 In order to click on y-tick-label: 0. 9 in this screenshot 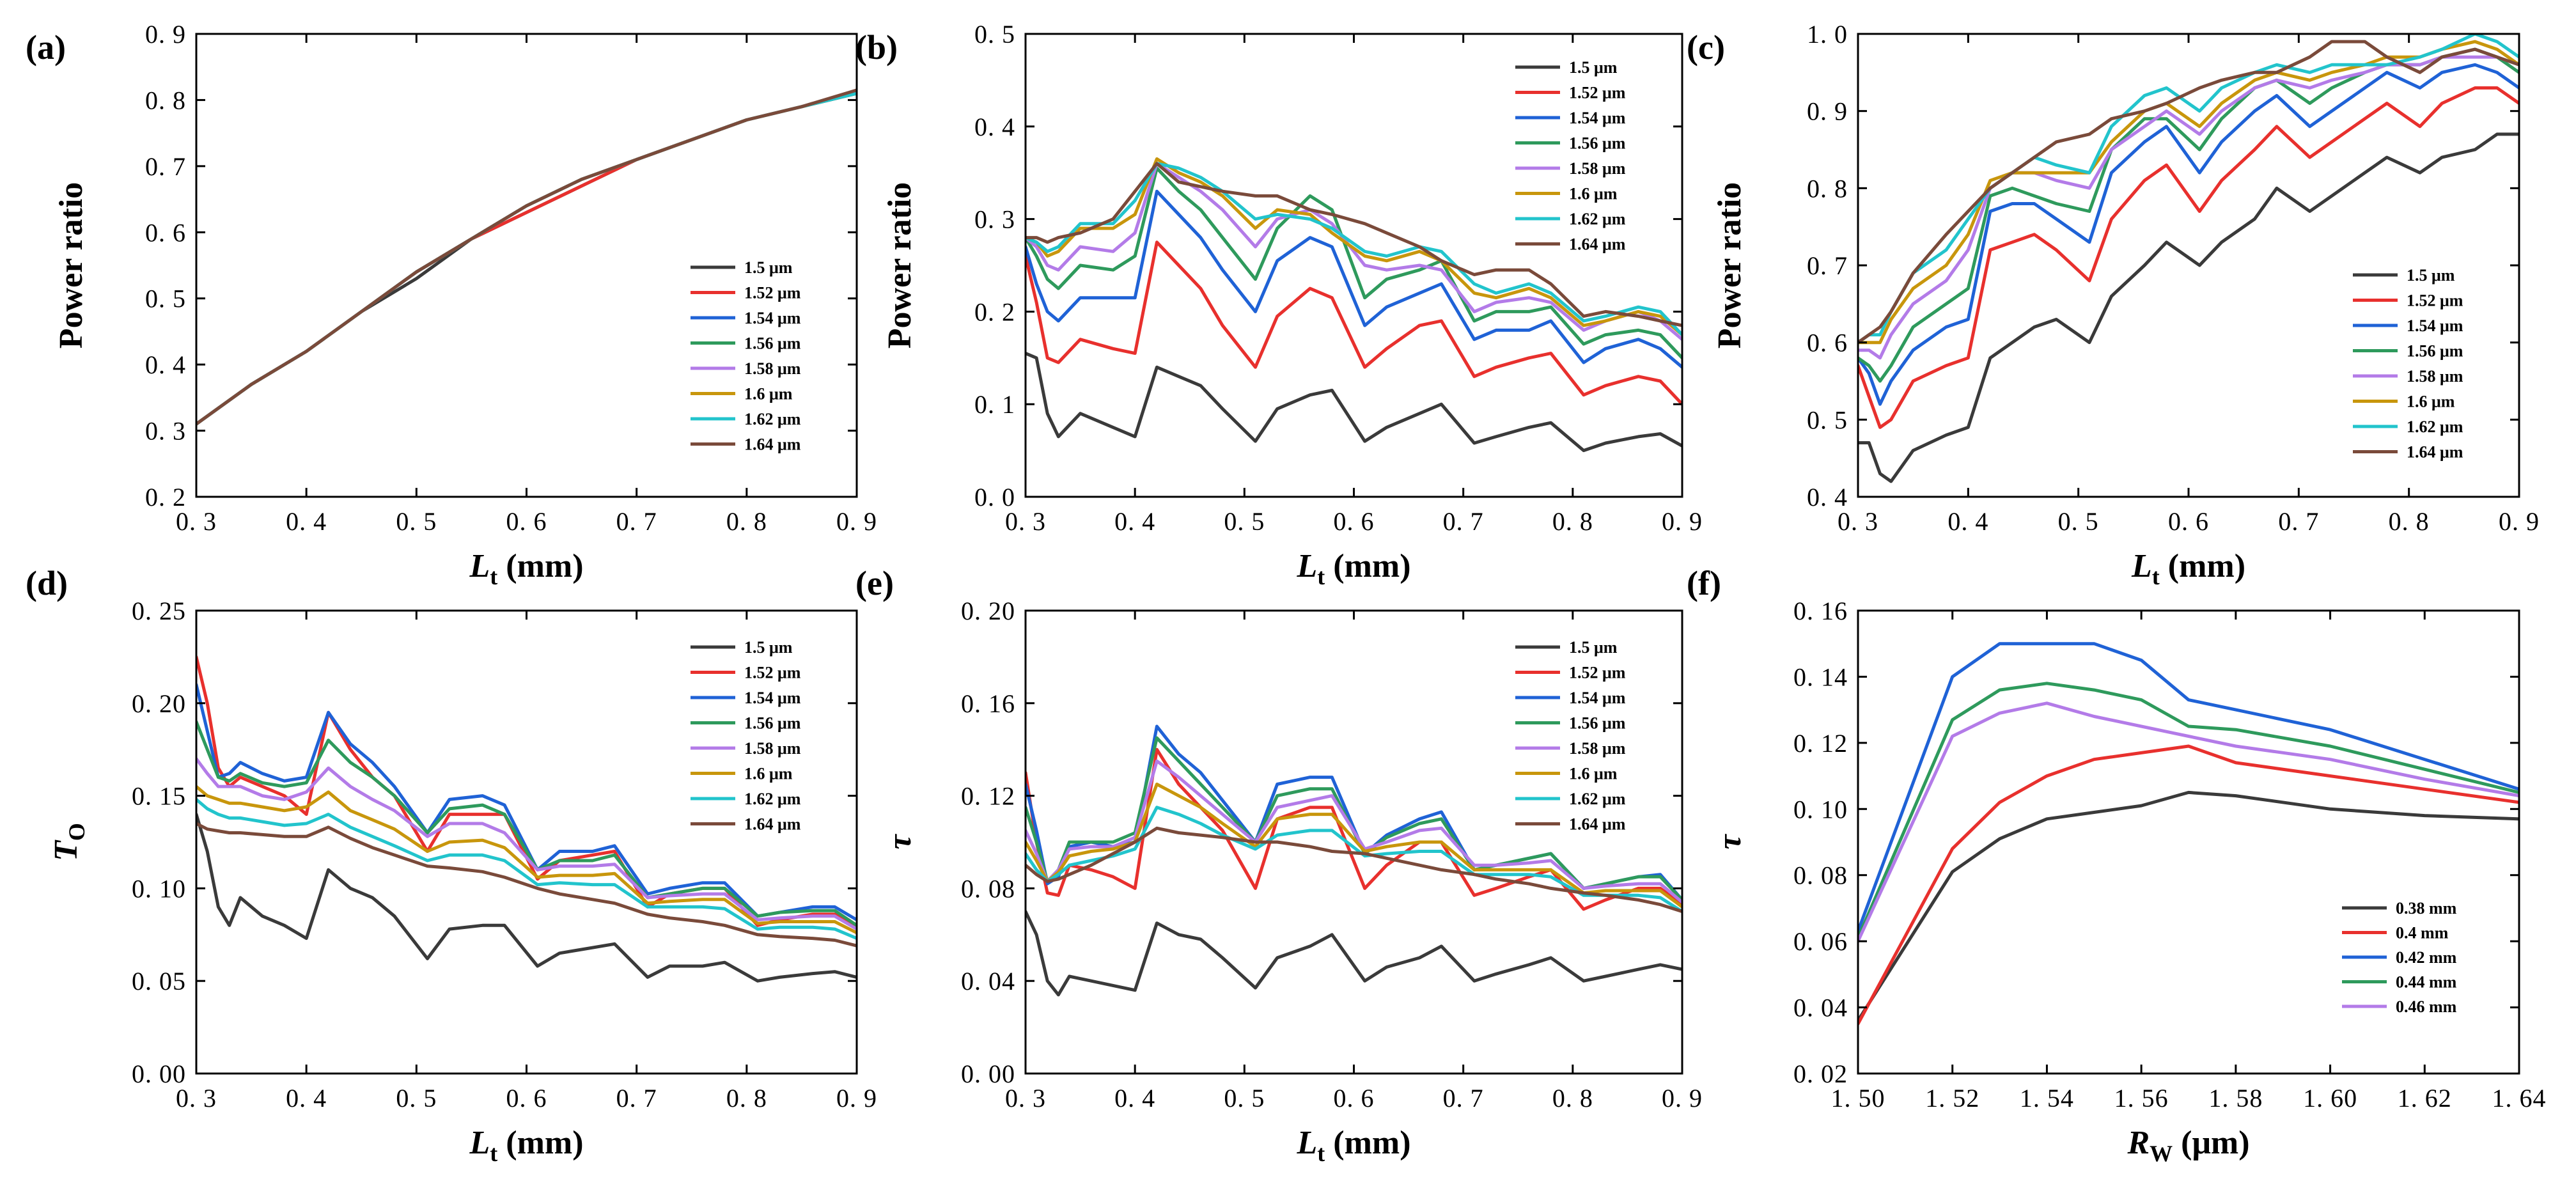, I will do `click(1827, 112)`.